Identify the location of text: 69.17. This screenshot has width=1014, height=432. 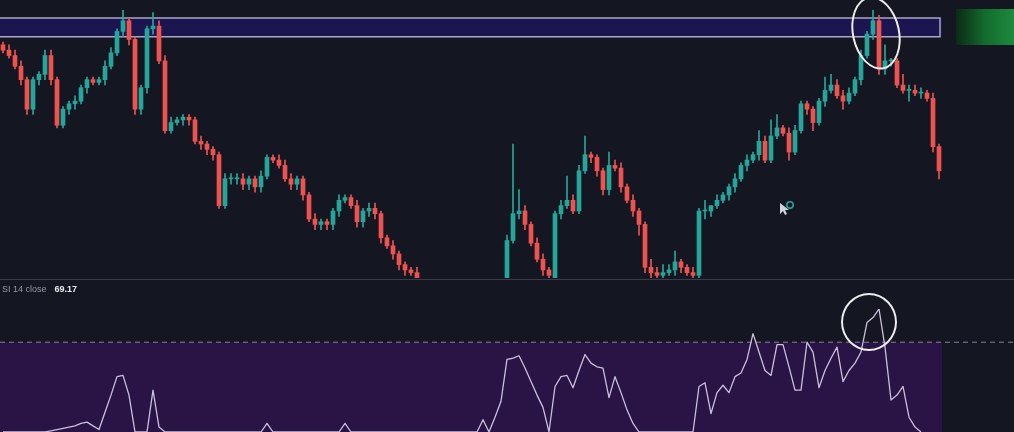
(66, 289).